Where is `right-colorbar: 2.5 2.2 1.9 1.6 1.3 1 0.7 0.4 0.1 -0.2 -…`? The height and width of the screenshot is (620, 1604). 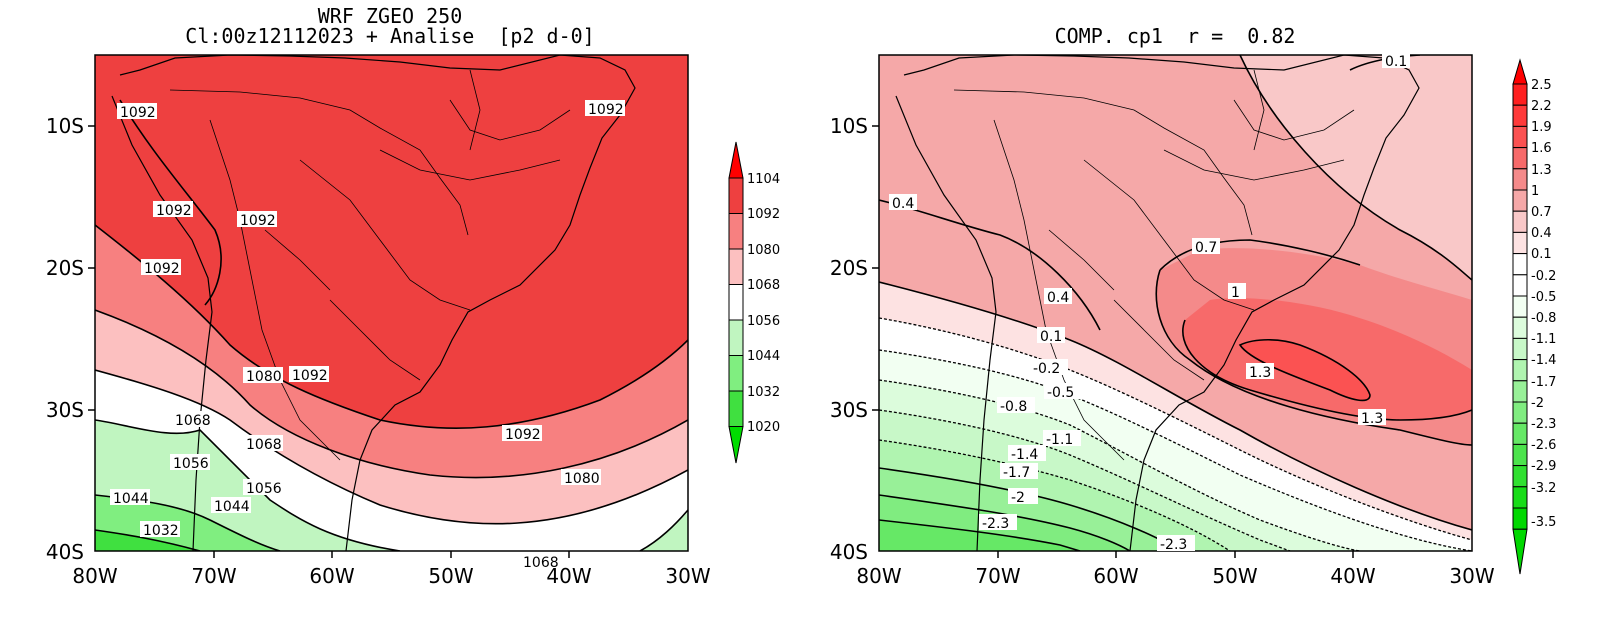 right-colorbar: 2.5 2.2 1.9 1.6 1.3 1 0.7 0.4 0.1 -0.2 -… is located at coordinates (1534, 316).